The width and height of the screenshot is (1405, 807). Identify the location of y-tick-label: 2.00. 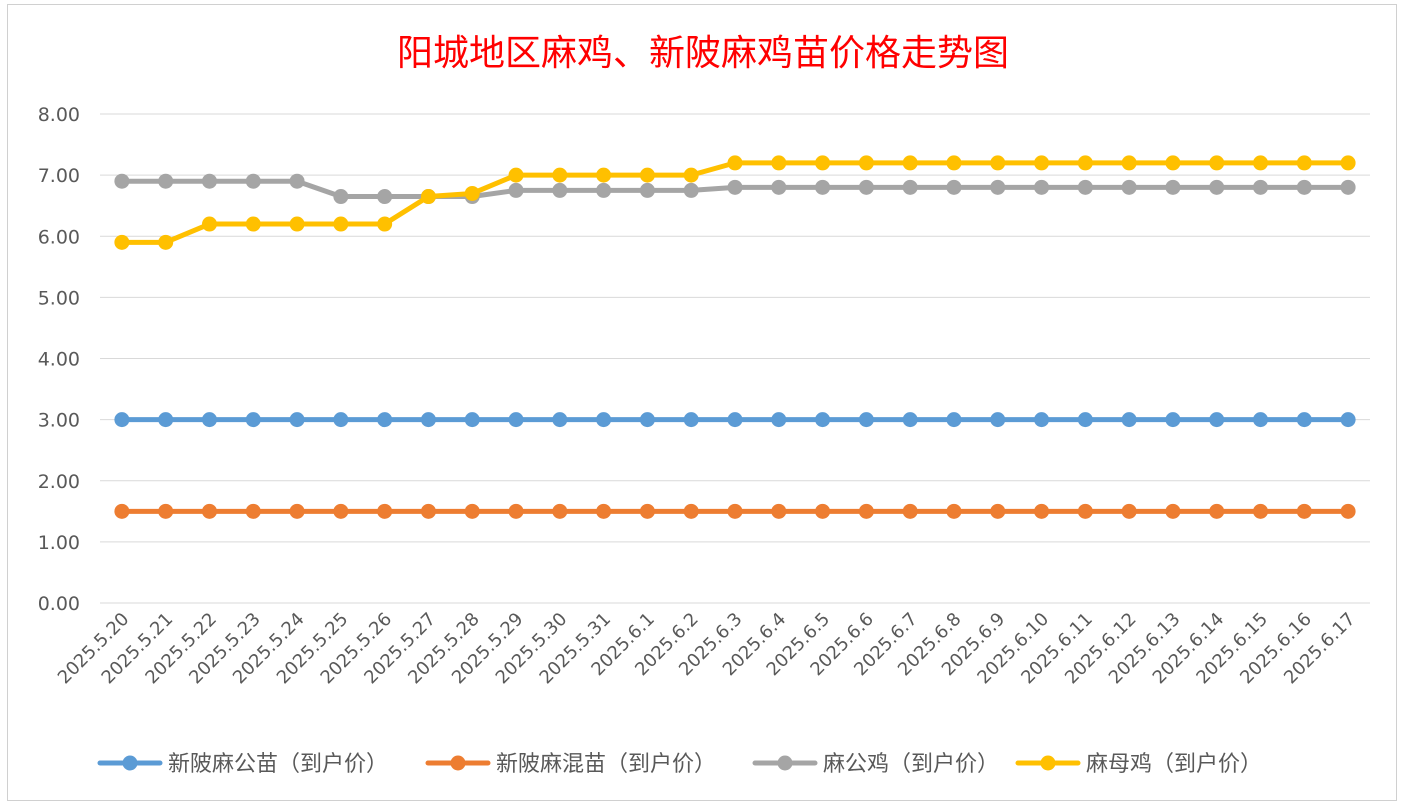
(59, 482).